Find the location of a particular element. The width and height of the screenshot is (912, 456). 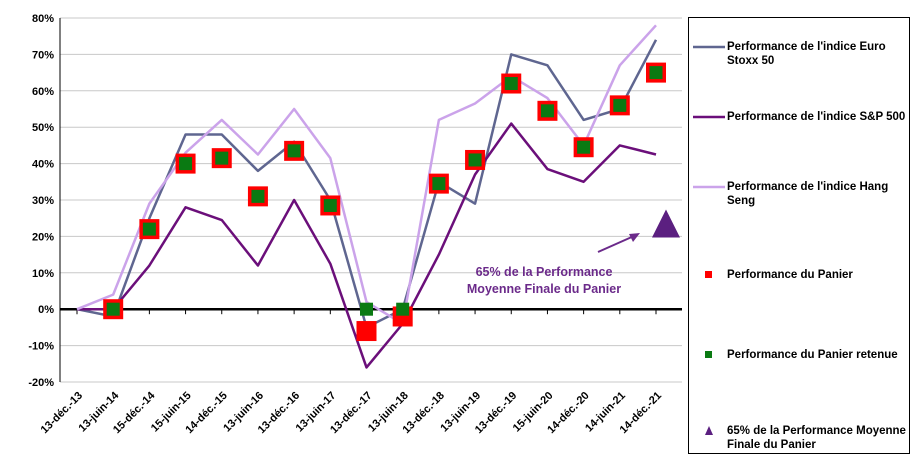

legend-label: Performance du Panier is located at coordinates (790, 275).